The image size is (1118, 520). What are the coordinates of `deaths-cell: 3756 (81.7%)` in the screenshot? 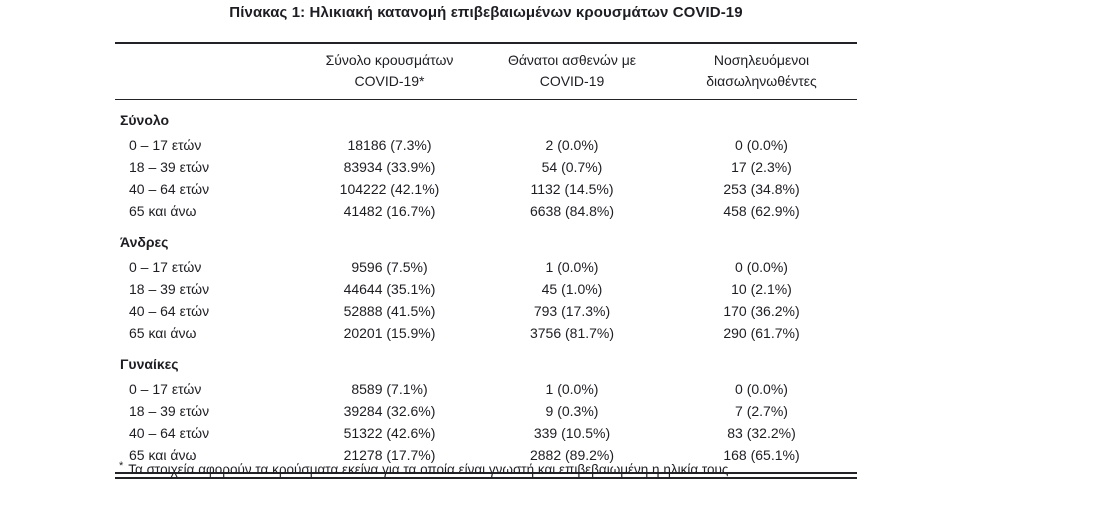 It's located at (572, 333).